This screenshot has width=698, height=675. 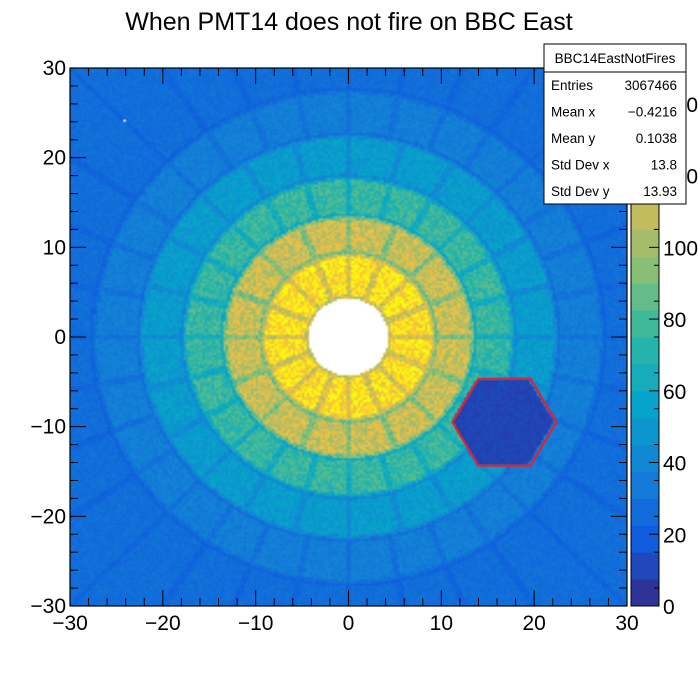 I want to click on x-tick-label: −10, so click(x=256, y=623).